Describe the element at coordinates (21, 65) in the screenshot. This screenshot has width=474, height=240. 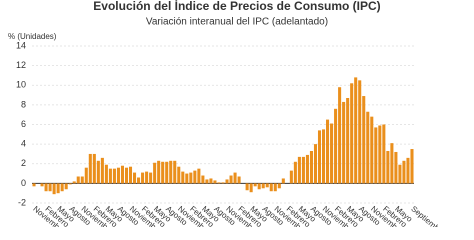
I see `y-tick-label: 12` at that location.